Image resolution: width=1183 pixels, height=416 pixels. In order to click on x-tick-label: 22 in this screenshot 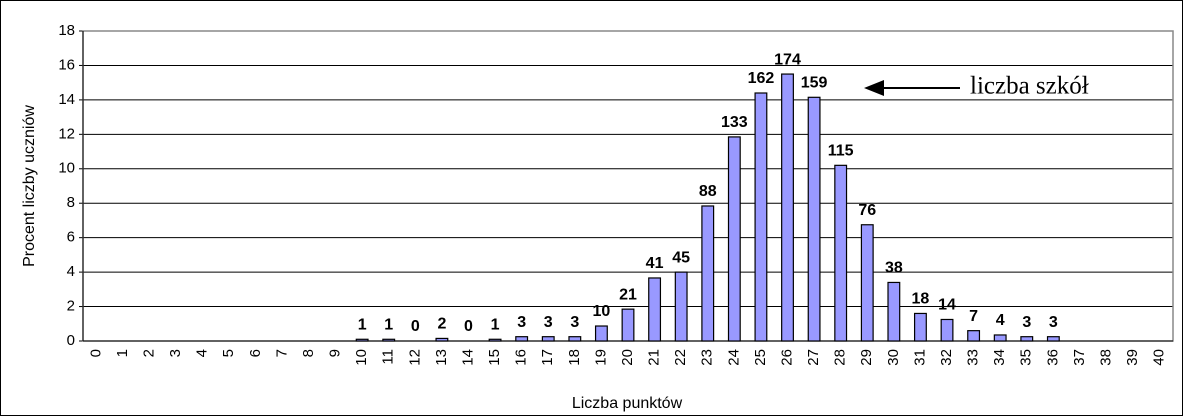, I will do `click(680, 357)`.